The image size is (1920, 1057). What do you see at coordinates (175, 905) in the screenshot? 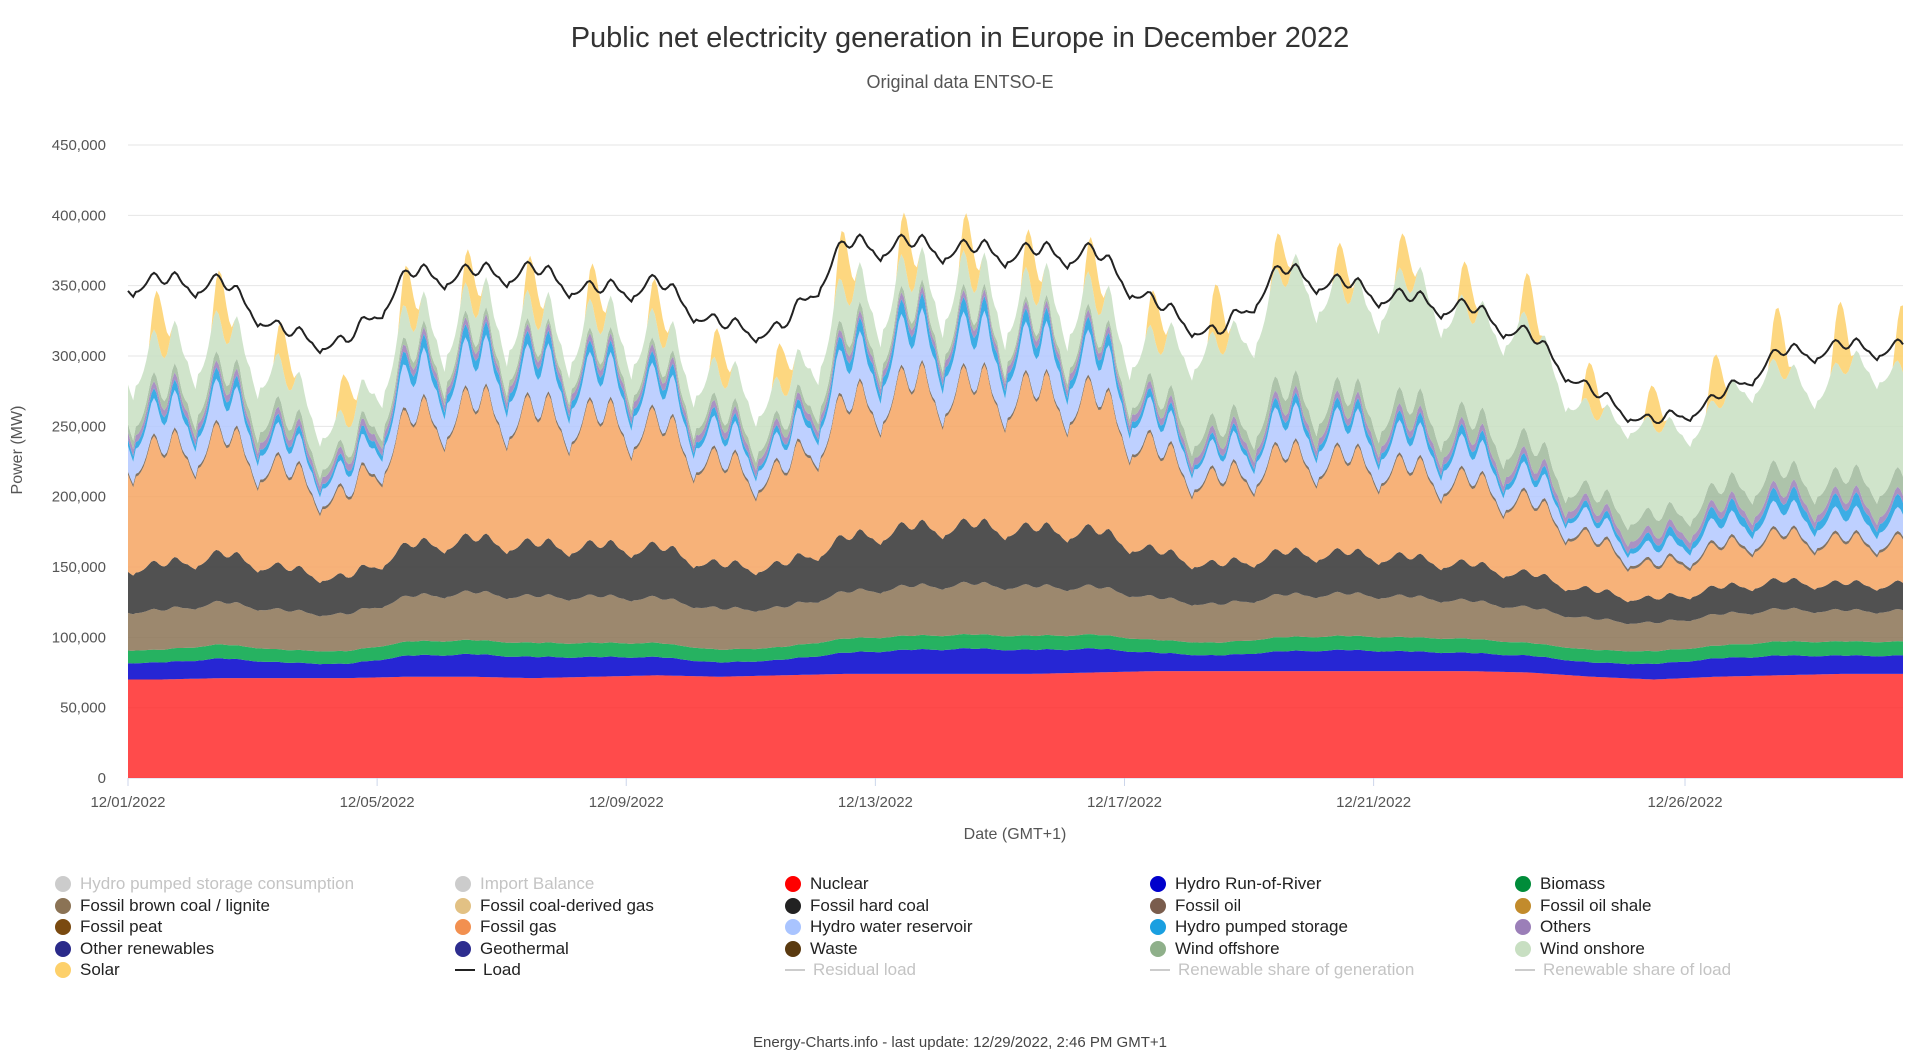
I see `legend-label: Fossil brown coal / lignite` at bounding box center [175, 905].